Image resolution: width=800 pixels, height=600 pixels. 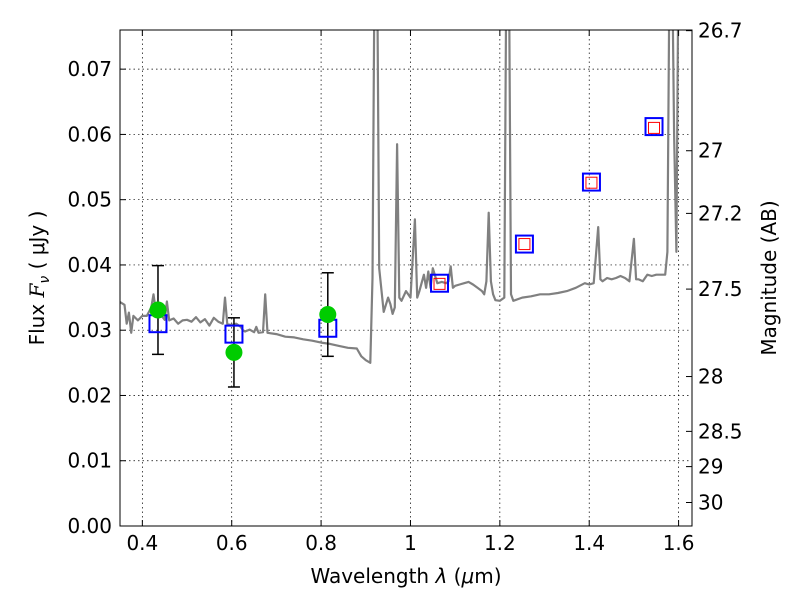 What do you see at coordinates (720, 431) in the screenshot?
I see `mag-tick-label: 28.5` at bounding box center [720, 431].